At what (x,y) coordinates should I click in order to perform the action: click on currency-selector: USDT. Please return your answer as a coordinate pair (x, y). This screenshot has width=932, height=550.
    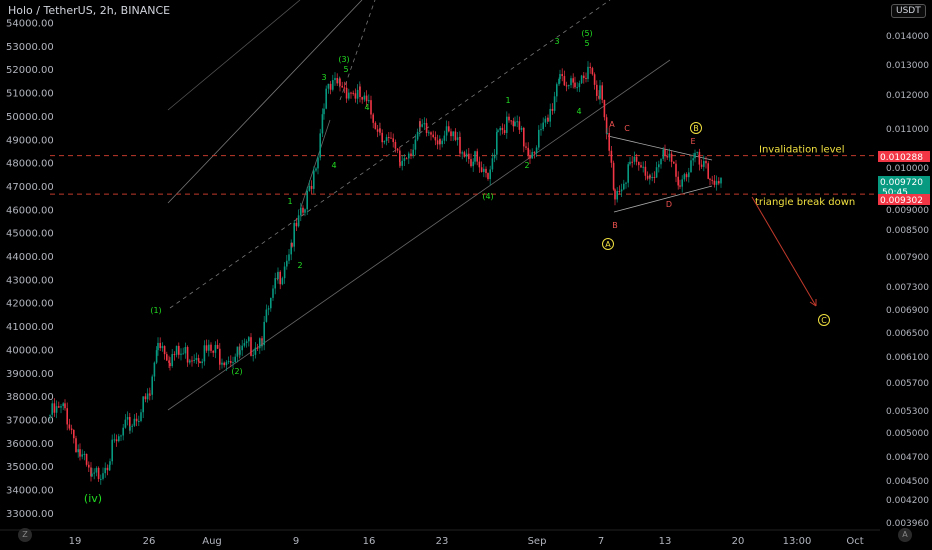
    Looking at the image, I should click on (908, 11).